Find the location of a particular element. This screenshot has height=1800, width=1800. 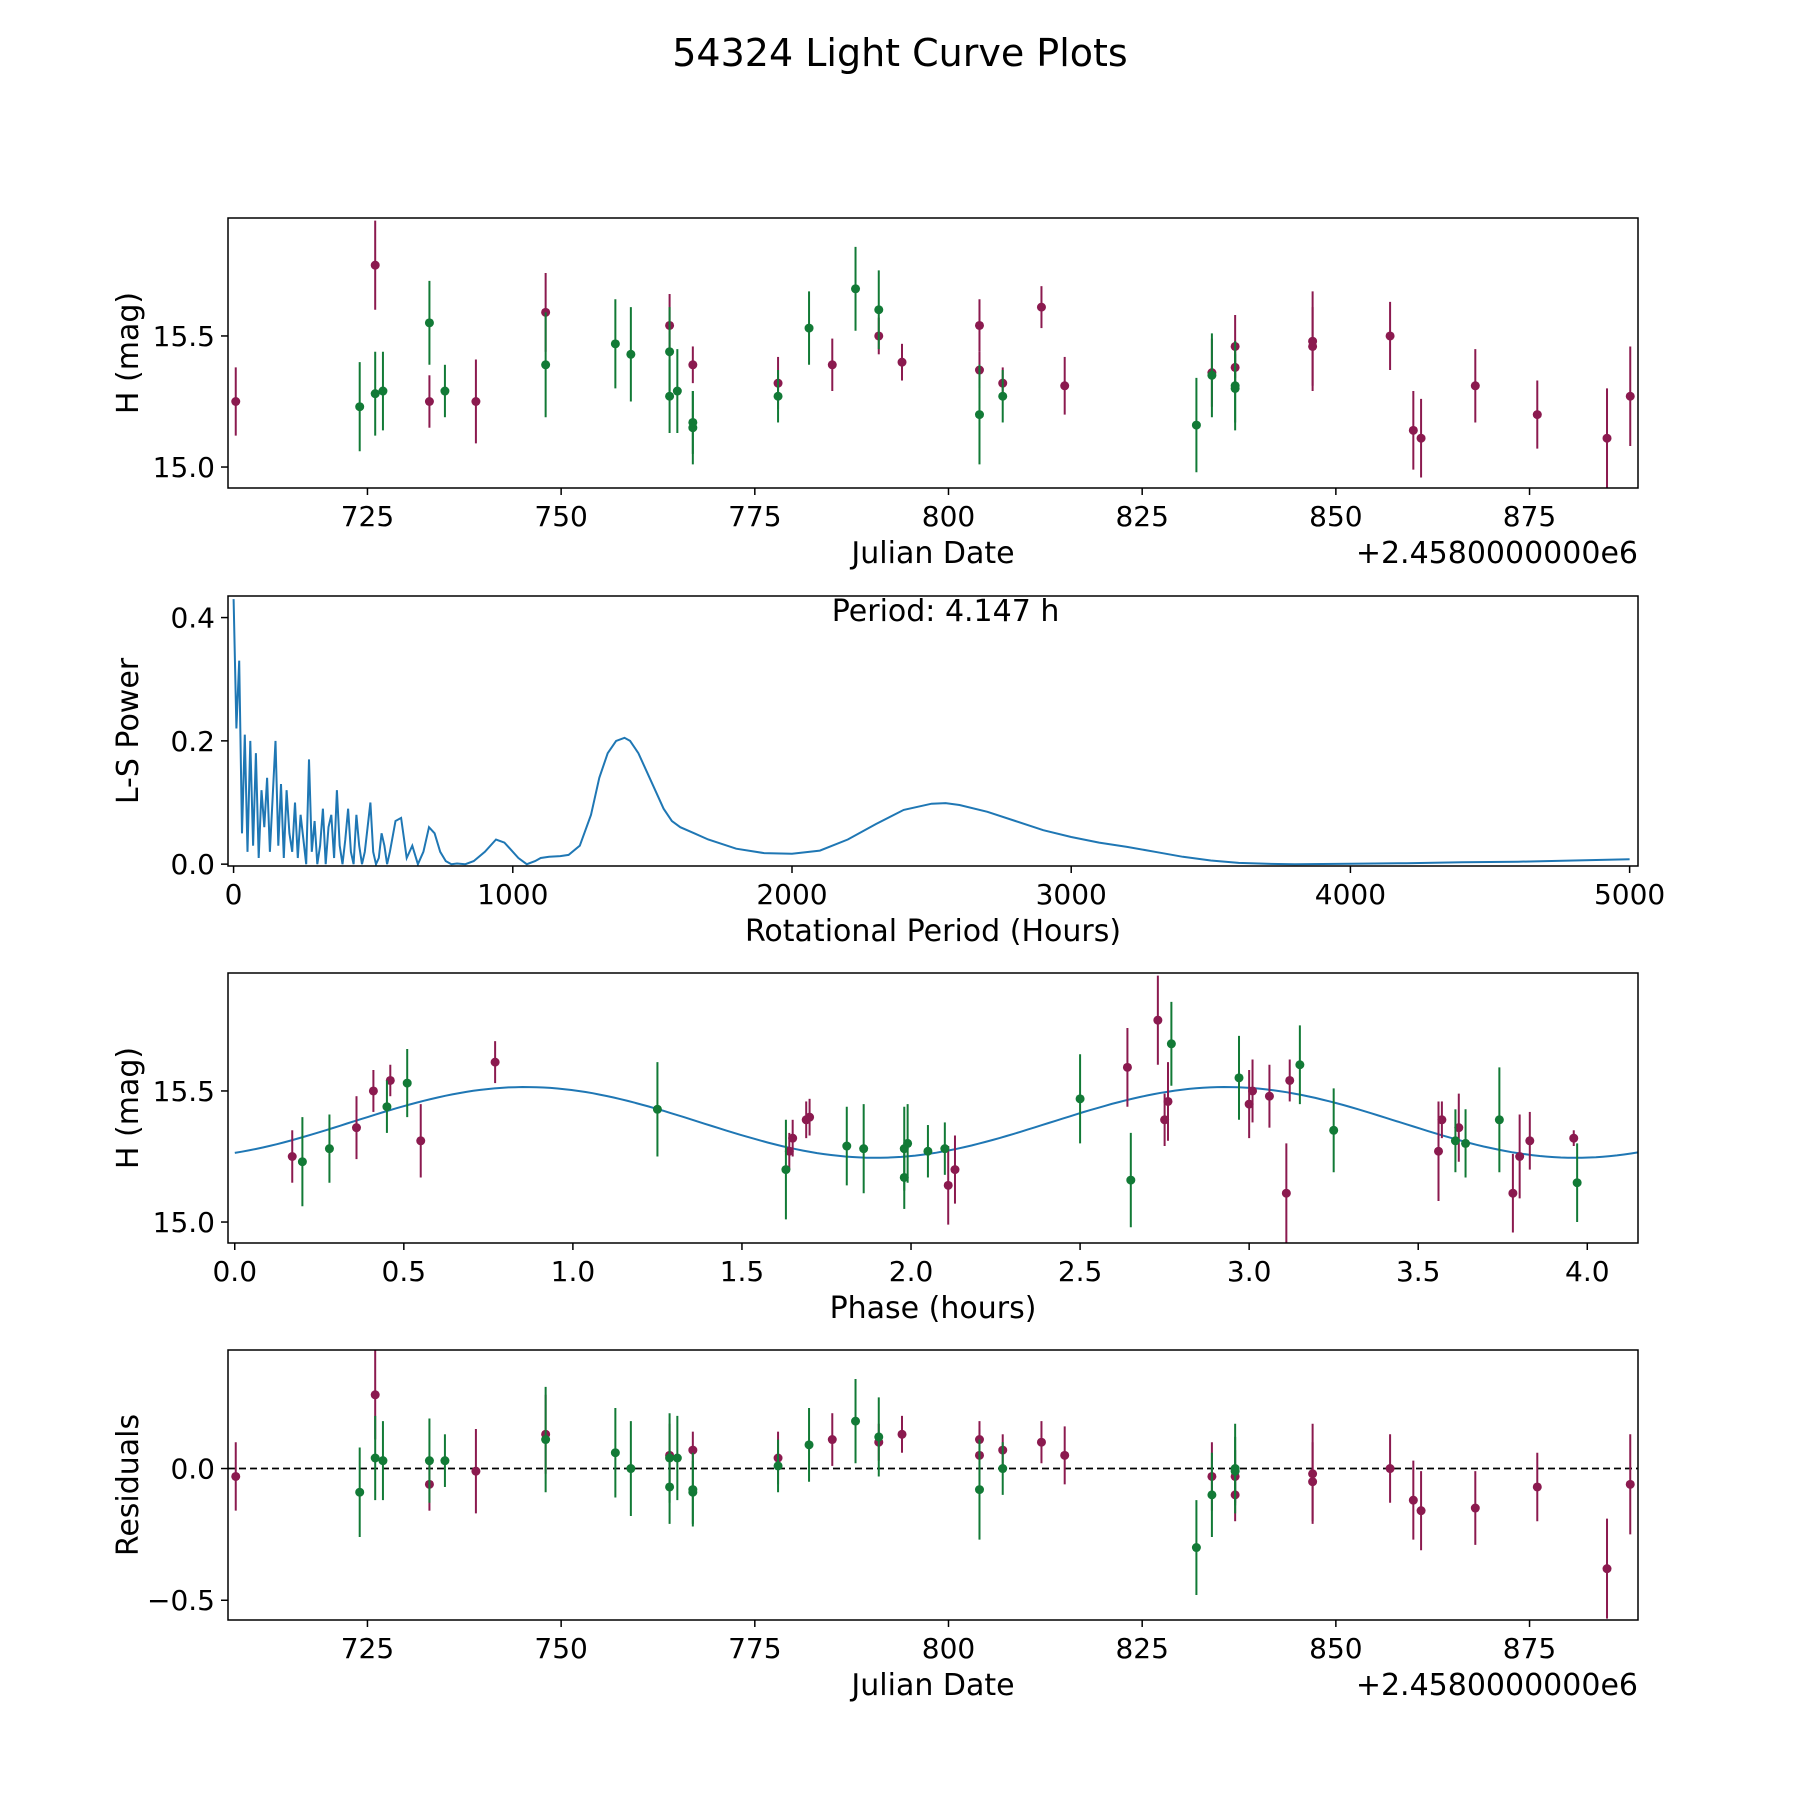

y-tick-label: 0.0 is located at coordinates (192, 1469).